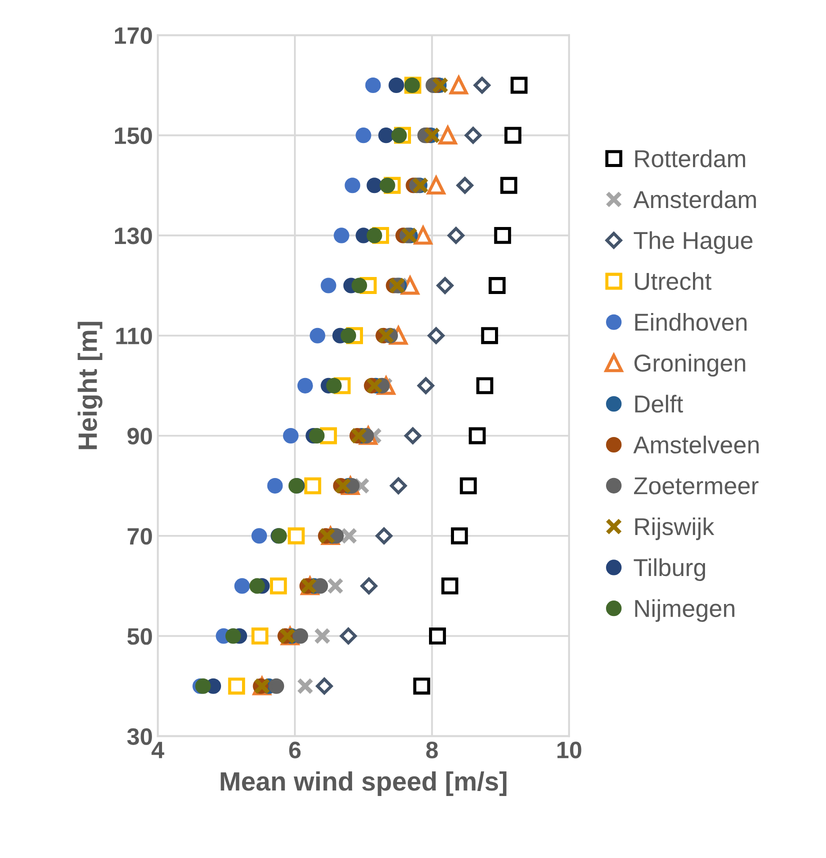 Image resolution: width=826 pixels, height=858 pixels. What do you see at coordinates (139, 636) in the screenshot?
I see `y-tick-label: 50` at bounding box center [139, 636].